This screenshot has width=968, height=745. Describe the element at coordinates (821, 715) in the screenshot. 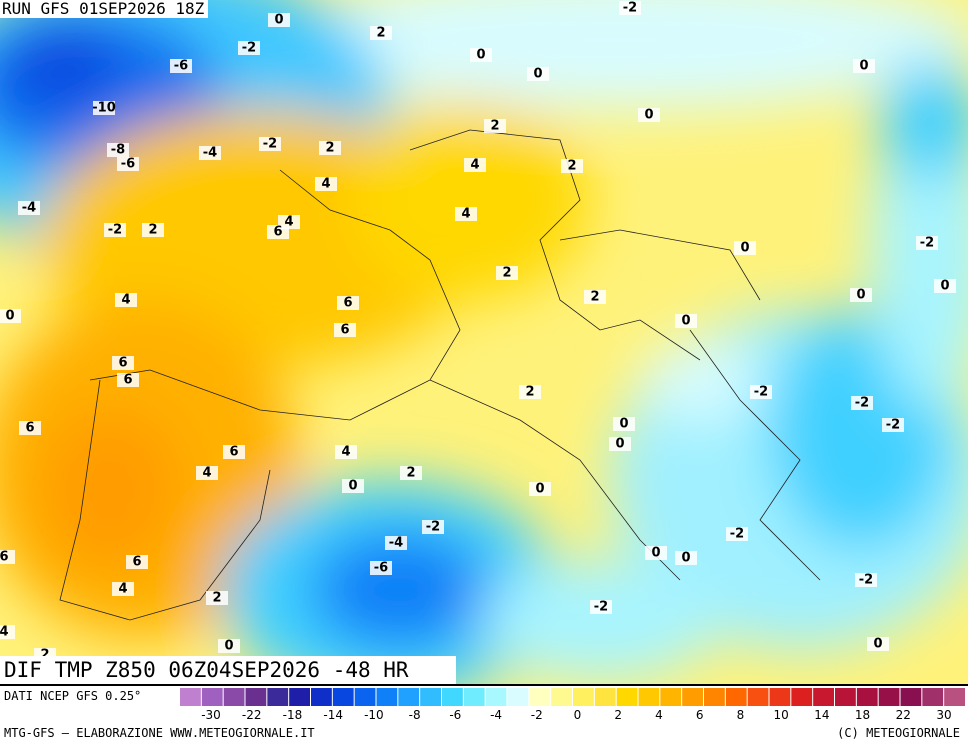

I see `colorbar-tick-label: 14` at that location.